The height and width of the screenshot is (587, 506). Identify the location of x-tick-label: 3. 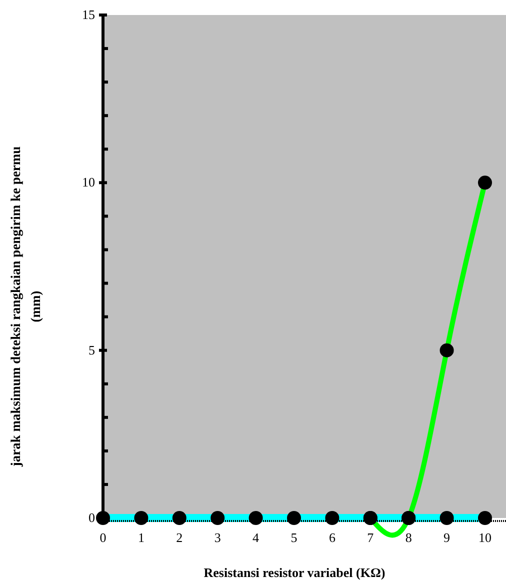
(217, 537).